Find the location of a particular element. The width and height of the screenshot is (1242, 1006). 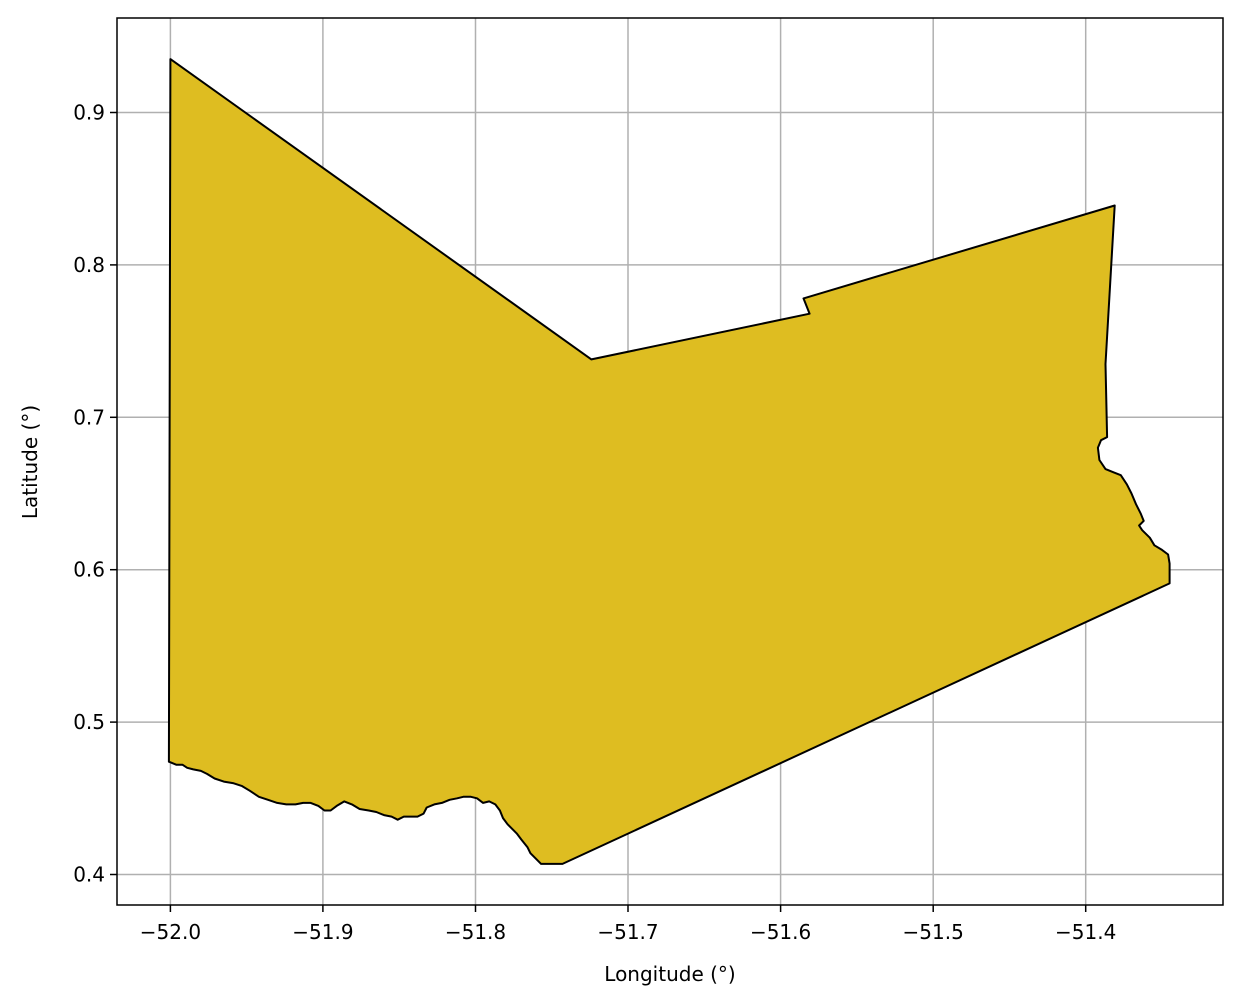

y-tick-label: 0.6 is located at coordinates (89, 570).